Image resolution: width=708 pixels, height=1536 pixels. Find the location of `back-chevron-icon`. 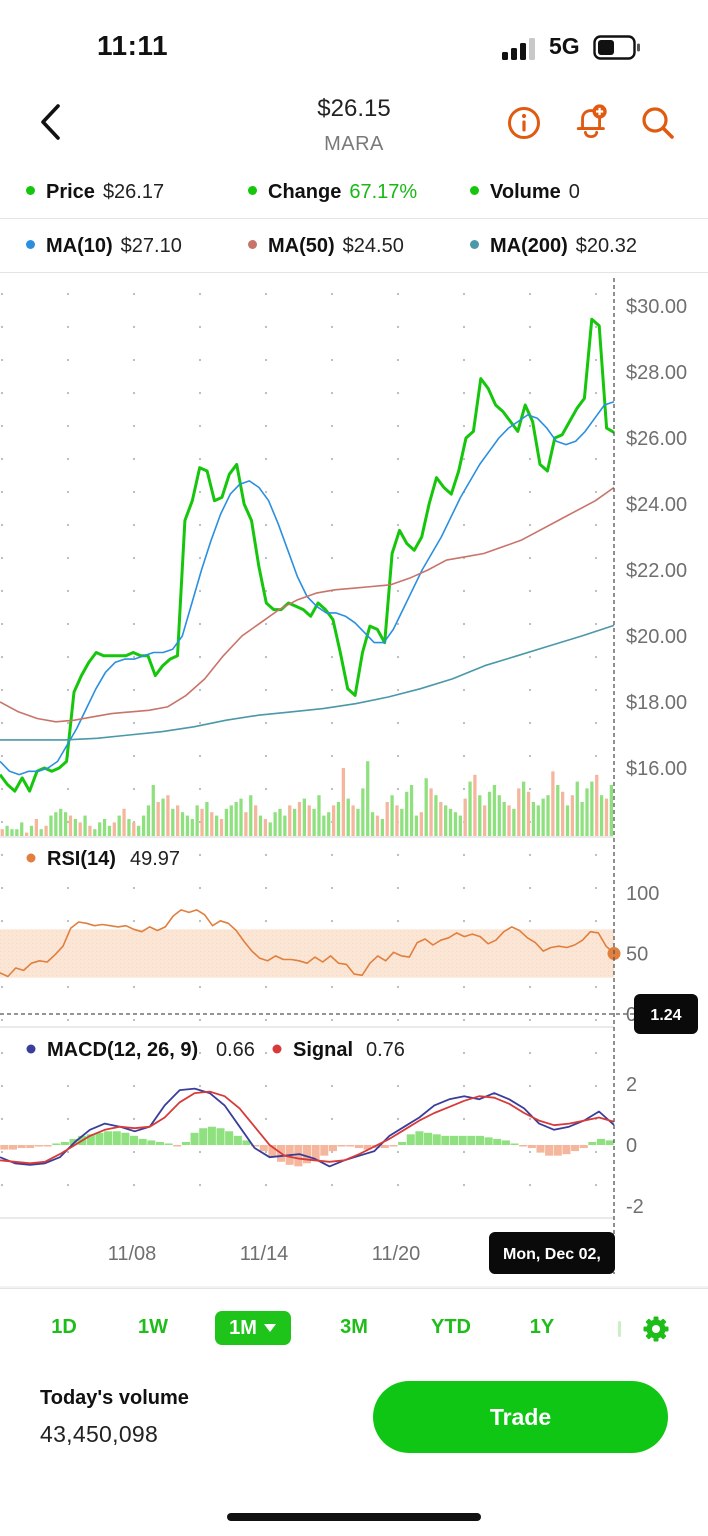

back-chevron-icon is located at coordinates (51, 122).